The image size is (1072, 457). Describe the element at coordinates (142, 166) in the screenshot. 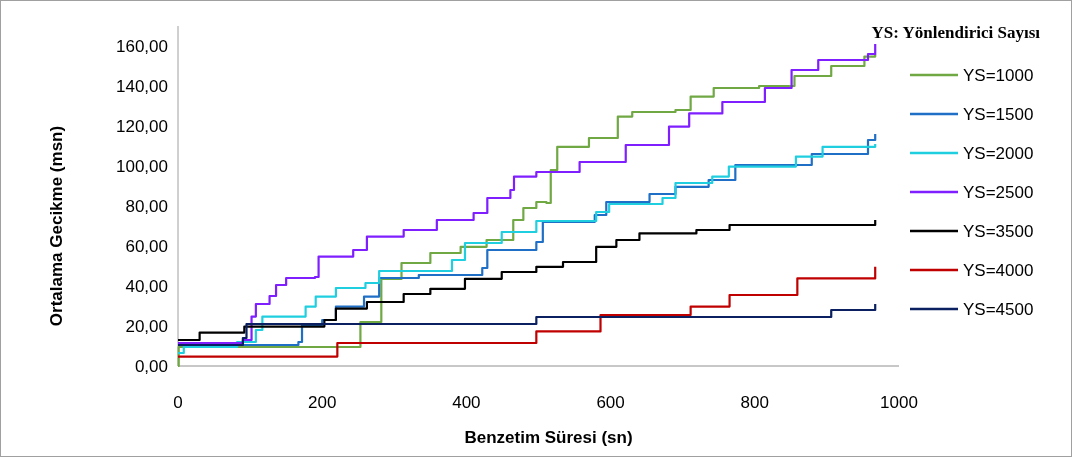

I see `y-tick-label: 100,00` at that location.